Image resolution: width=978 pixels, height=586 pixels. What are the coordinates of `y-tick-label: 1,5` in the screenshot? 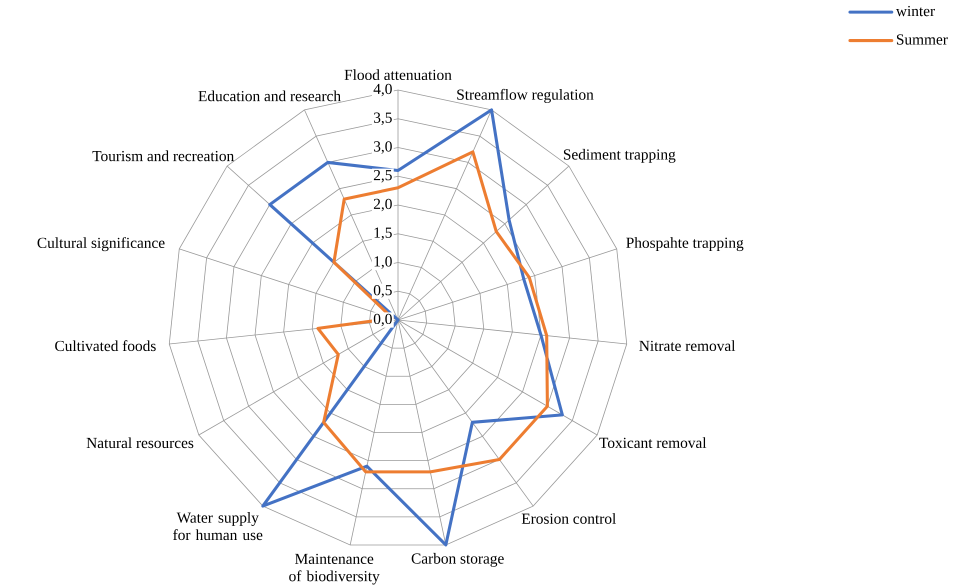 It's located at (383, 234).